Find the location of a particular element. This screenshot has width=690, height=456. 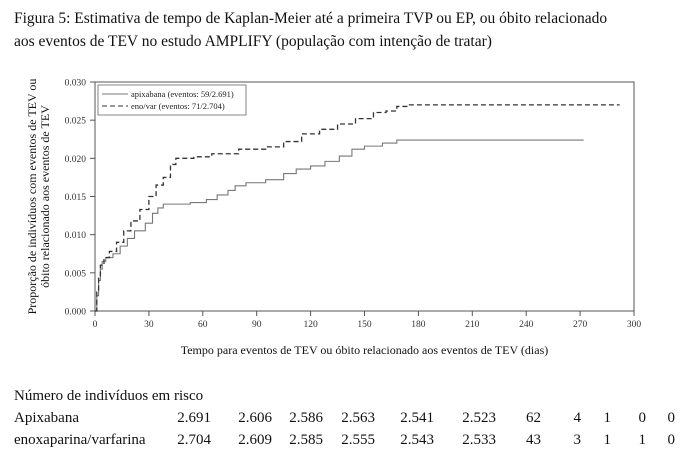

risk-value: 2.543 is located at coordinates (417, 440).